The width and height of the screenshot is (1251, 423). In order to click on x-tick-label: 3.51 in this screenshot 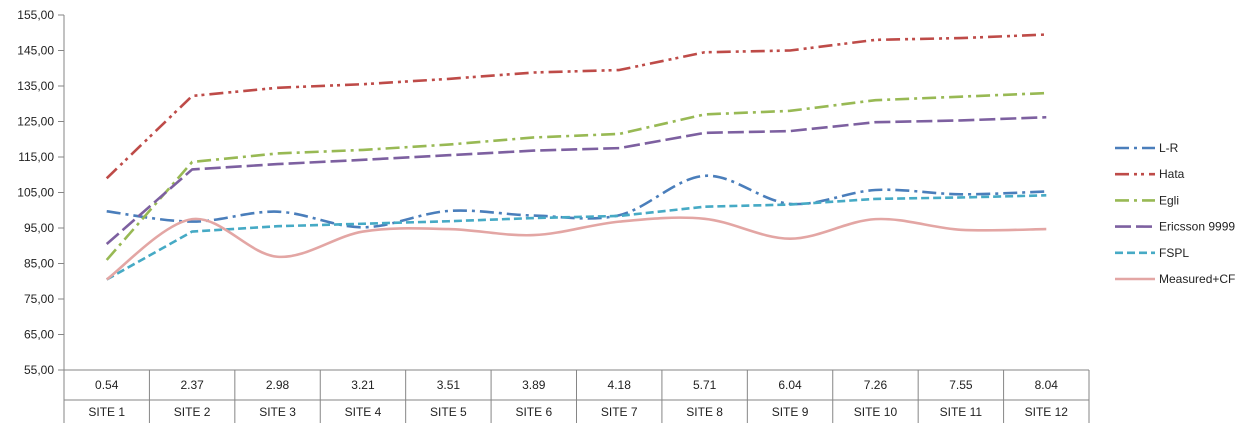, I will do `click(449, 385)`.